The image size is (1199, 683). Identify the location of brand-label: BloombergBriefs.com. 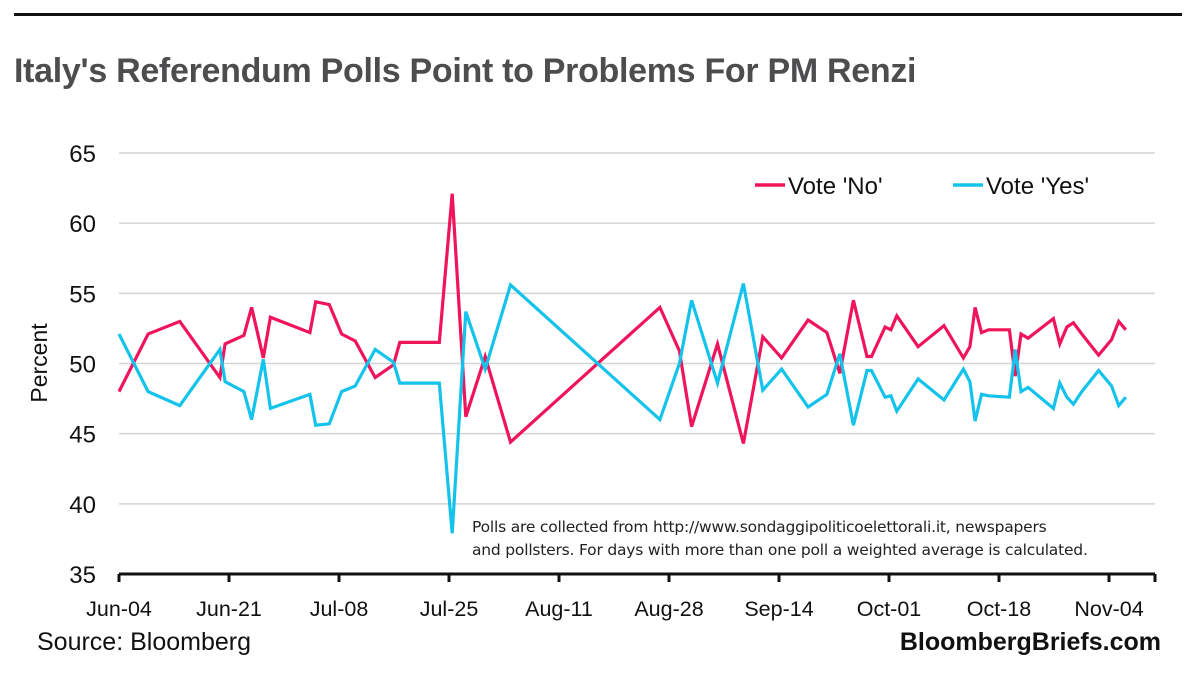
(1030, 642).